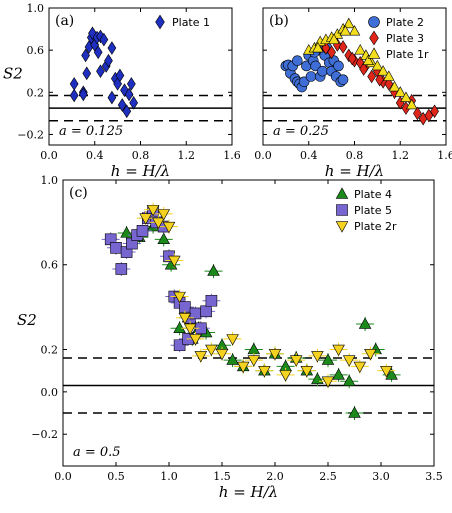  Describe the element at coordinates (366, 210) in the screenshot. I see `legend: Plate 4 Plate 5 Plate 2r` at that location.